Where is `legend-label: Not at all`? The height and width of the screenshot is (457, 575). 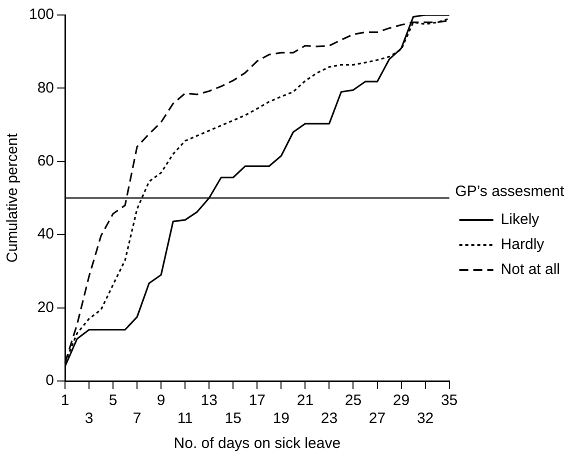 legend-label: Not at all is located at coordinates (530, 269).